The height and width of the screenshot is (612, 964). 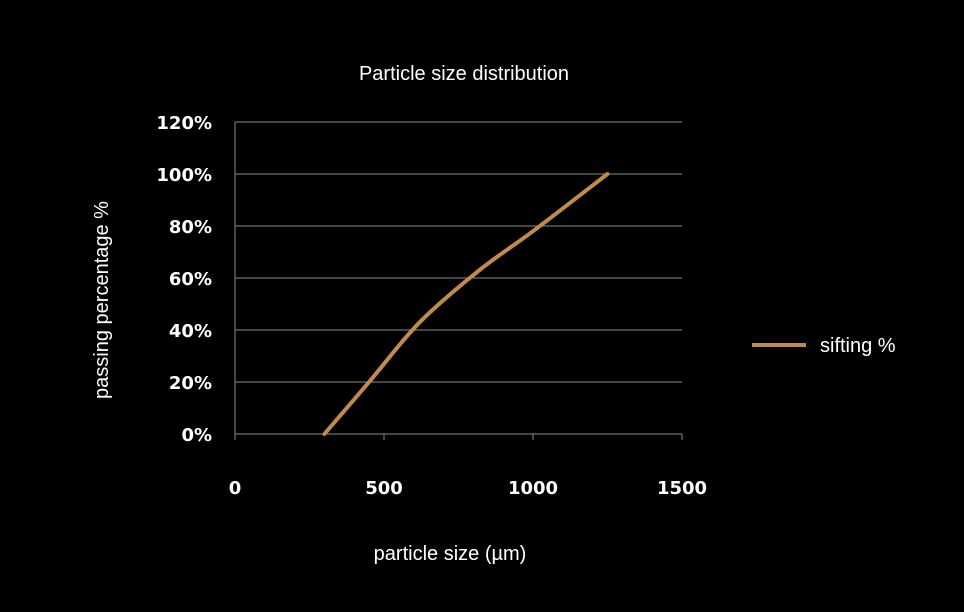 What do you see at coordinates (190, 279) in the screenshot?
I see `y-tick-label: 60%` at bounding box center [190, 279].